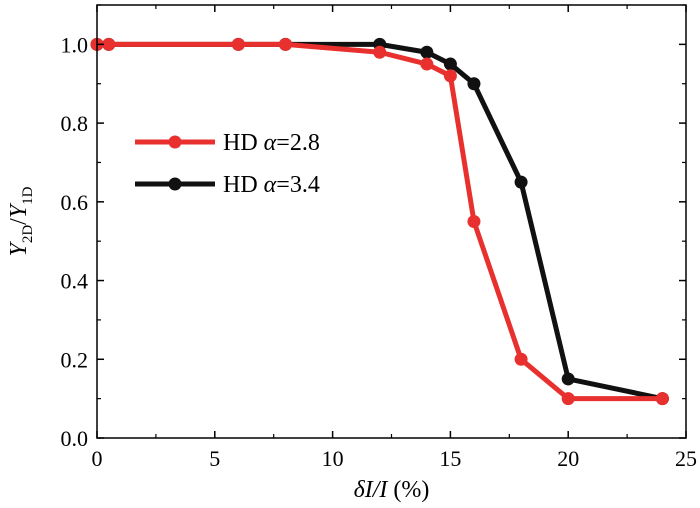 The image size is (700, 508). I want to click on y-tick-label: 0.6, so click(75, 202).